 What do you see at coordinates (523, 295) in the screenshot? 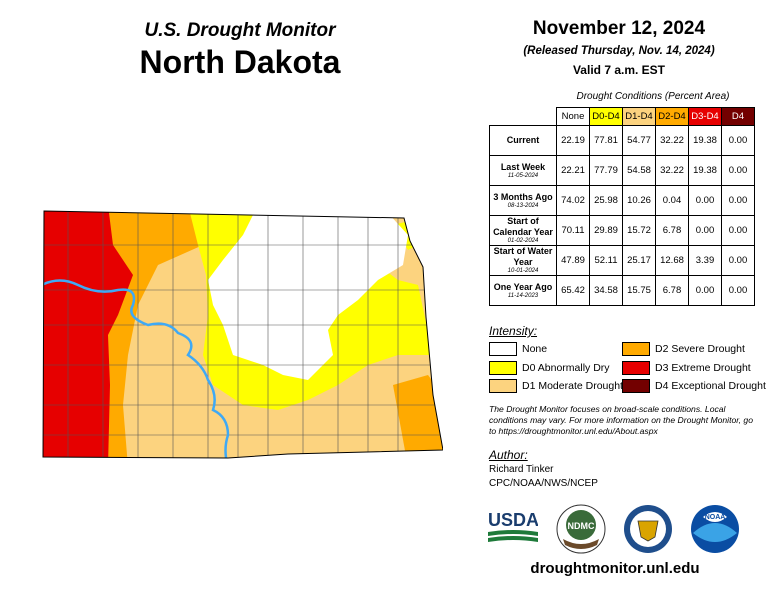
I see `row-label-date: 11-14-2023` at bounding box center [523, 295].